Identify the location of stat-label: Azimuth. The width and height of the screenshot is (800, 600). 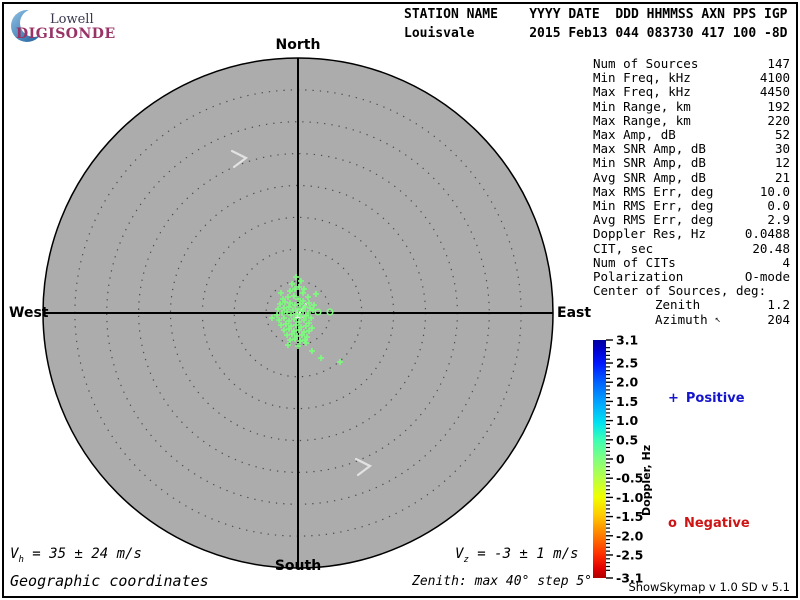
(681, 319).